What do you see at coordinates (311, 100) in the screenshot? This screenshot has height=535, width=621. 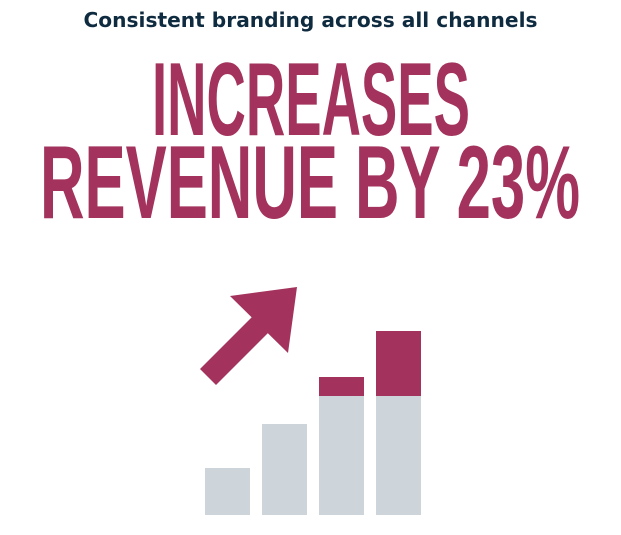 I see `headline-line: INCREASES` at bounding box center [311, 100].